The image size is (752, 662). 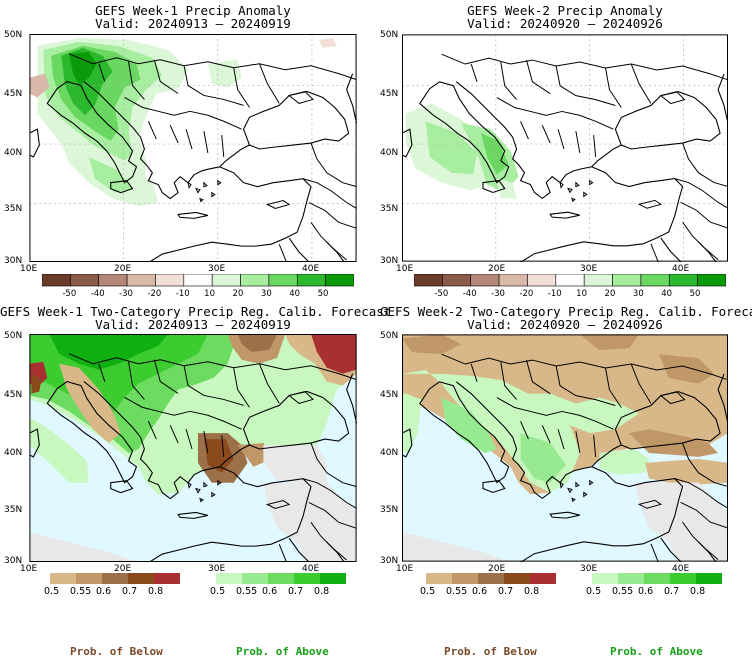 What do you see at coordinates (296, 591) in the screenshot?
I see `above-colorbar-tick-label: 0.7` at bounding box center [296, 591].